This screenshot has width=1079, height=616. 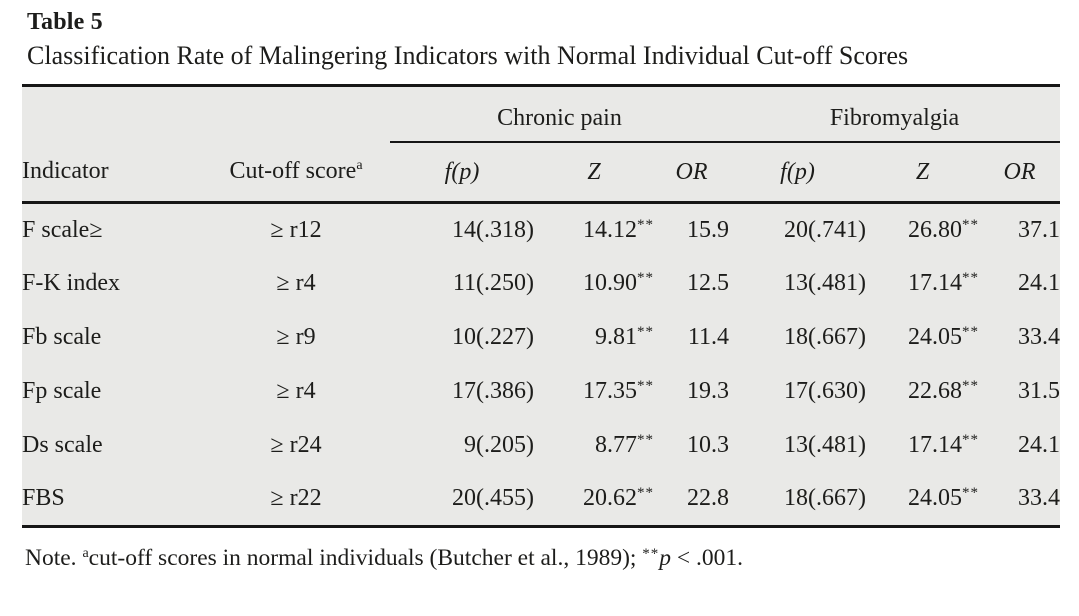 I want to click on cell-cp-or: 11.4, so click(x=708, y=336).